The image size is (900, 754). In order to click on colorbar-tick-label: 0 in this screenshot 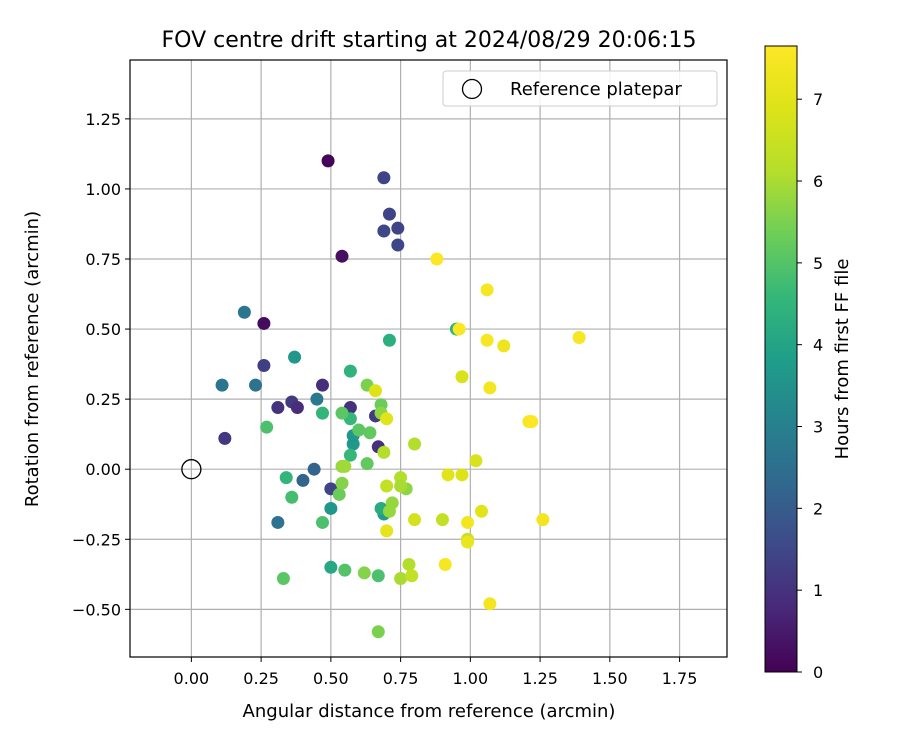, I will do `click(818, 672)`.